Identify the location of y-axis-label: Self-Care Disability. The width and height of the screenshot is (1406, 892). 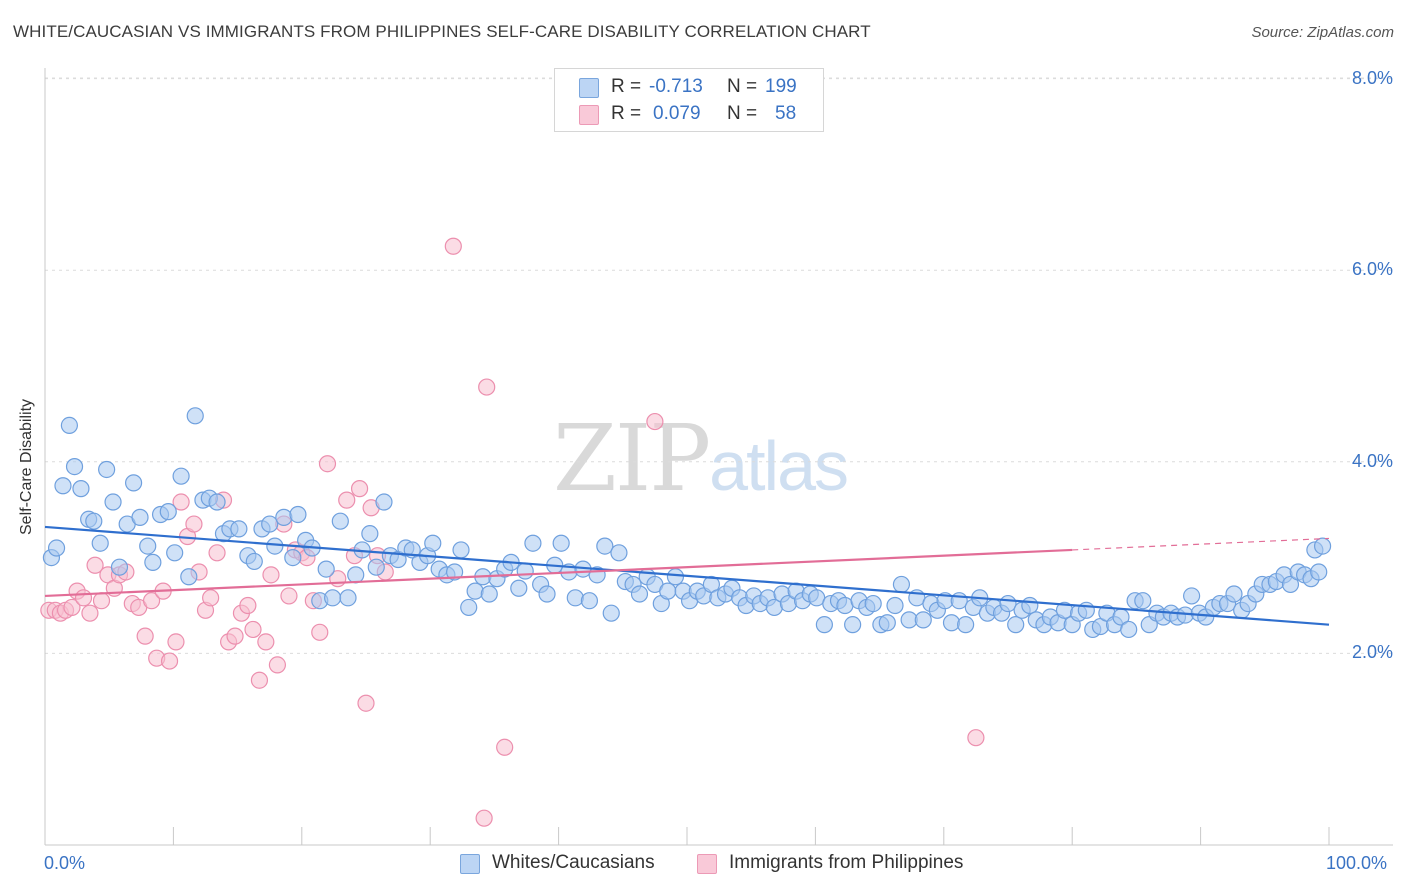
(26, 466).